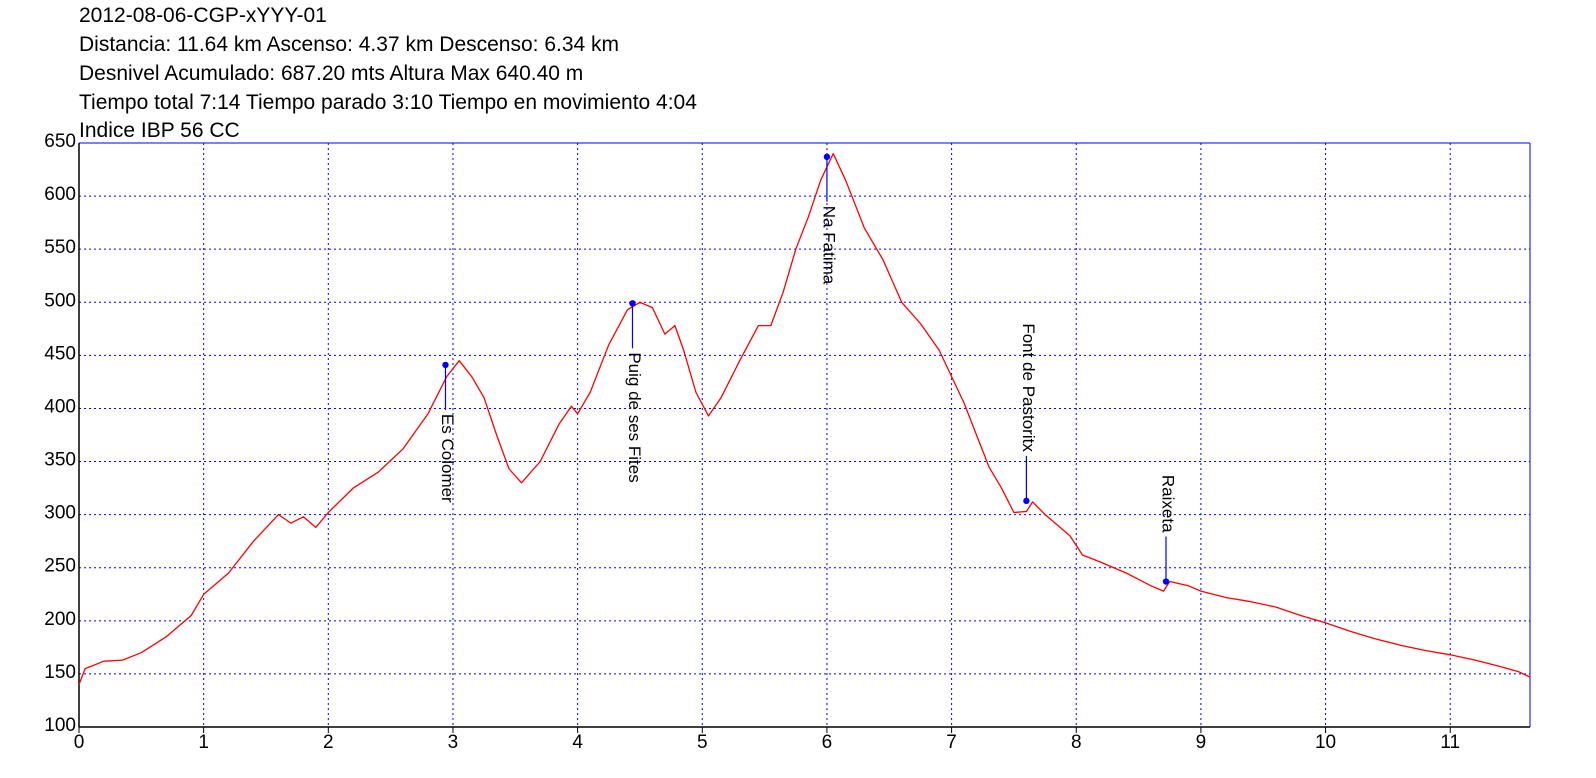 The height and width of the screenshot is (778, 1596). I want to click on y-axis-ticks: 100 150 200 250 300 350 400 450 500 550 600 650, so click(60, 433).